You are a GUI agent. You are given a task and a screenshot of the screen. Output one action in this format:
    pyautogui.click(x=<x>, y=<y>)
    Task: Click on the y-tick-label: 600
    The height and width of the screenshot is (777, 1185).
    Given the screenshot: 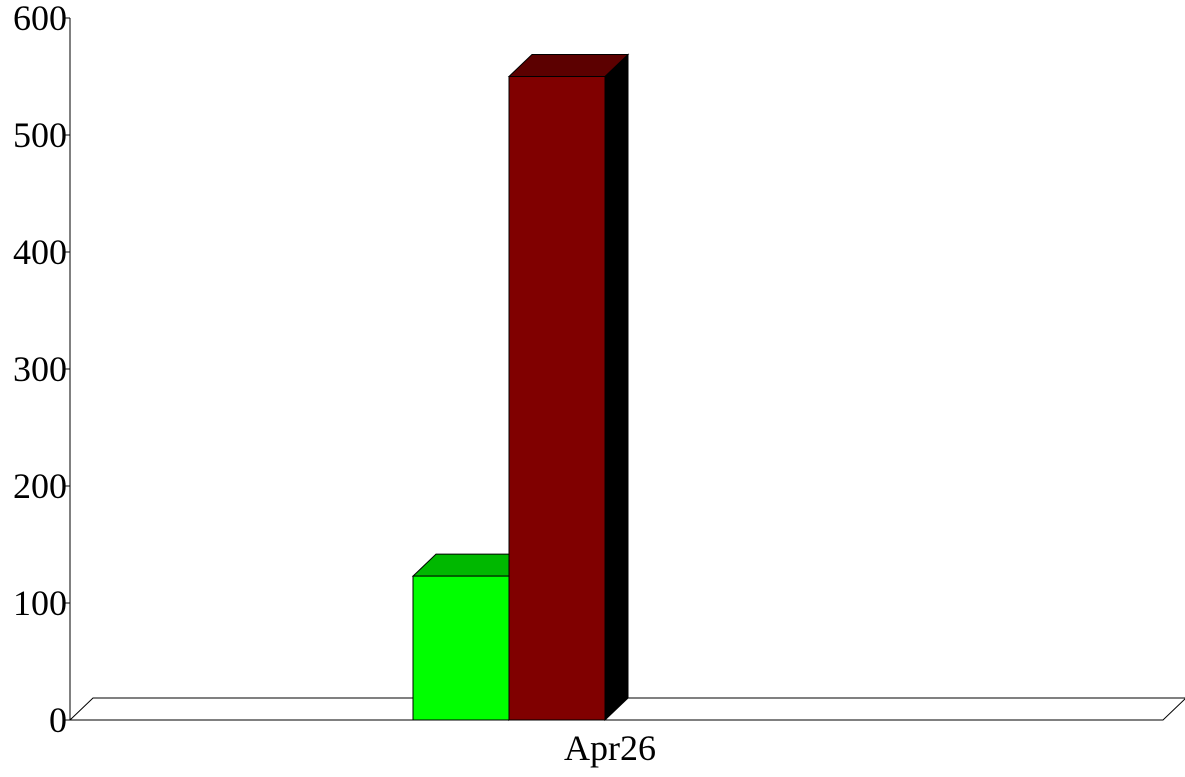 What is the action you would take?
    pyautogui.click(x=40, y=19)
    